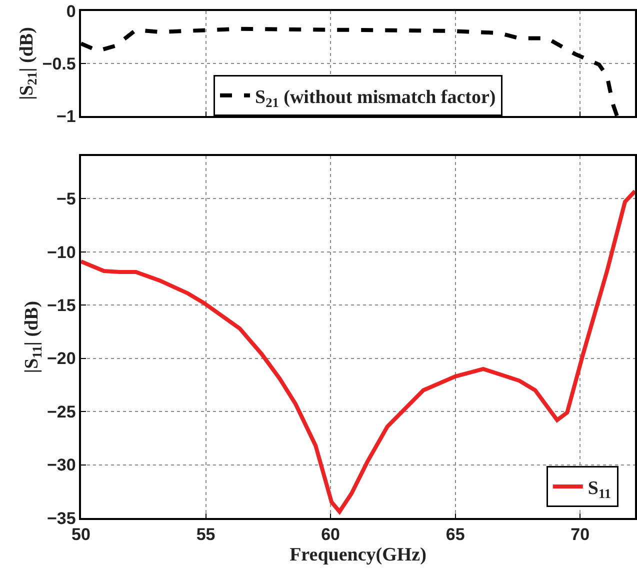 The height and width of the screenshot is (576, 637). What do you see at coordinates (61, 306) in the screenshot?
I see `y-tick-label: −15` at bounding box center [61, 306].